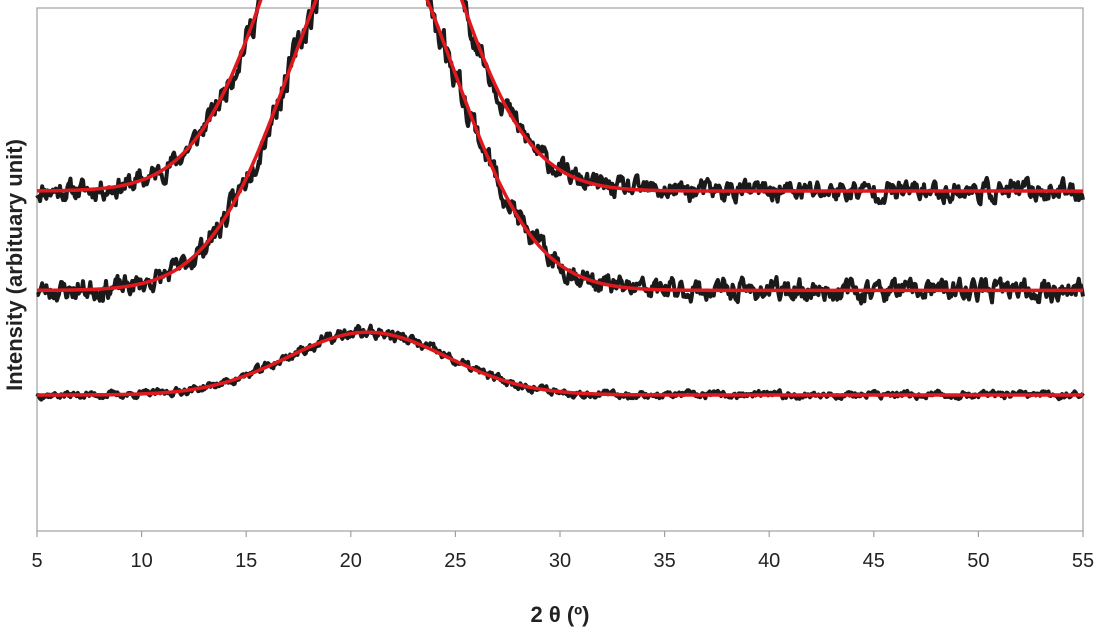 Image resolution: width=1100 pixels, height=635 pixels. Describe the element at coordinates (664, 561) in the screenshot. I see `x-tick-label: 35` at that location.